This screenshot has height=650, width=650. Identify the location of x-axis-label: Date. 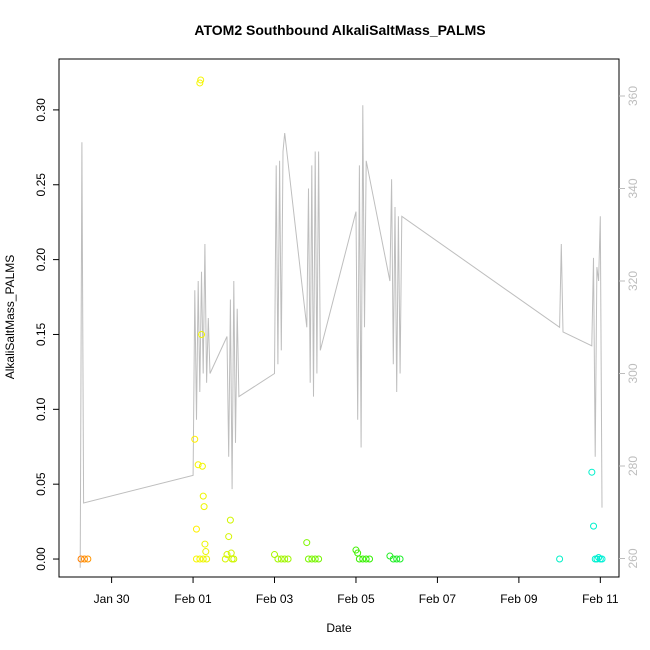
(339, 628).